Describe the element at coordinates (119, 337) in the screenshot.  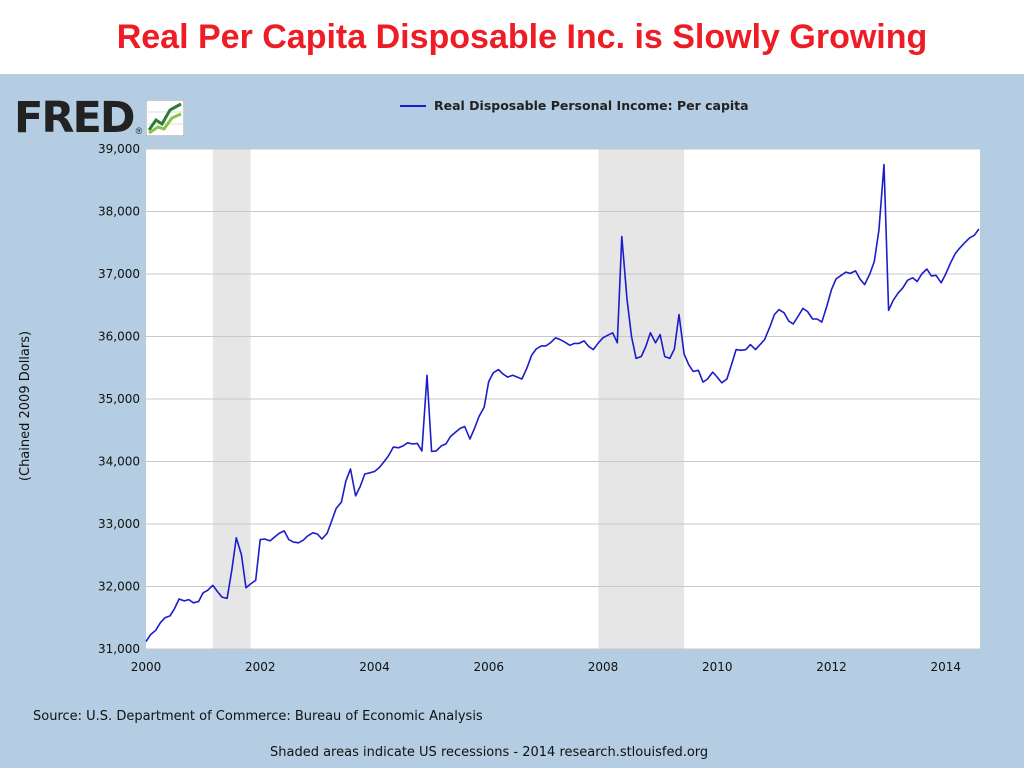
I see `y-tick-label: 36,000` at that location.